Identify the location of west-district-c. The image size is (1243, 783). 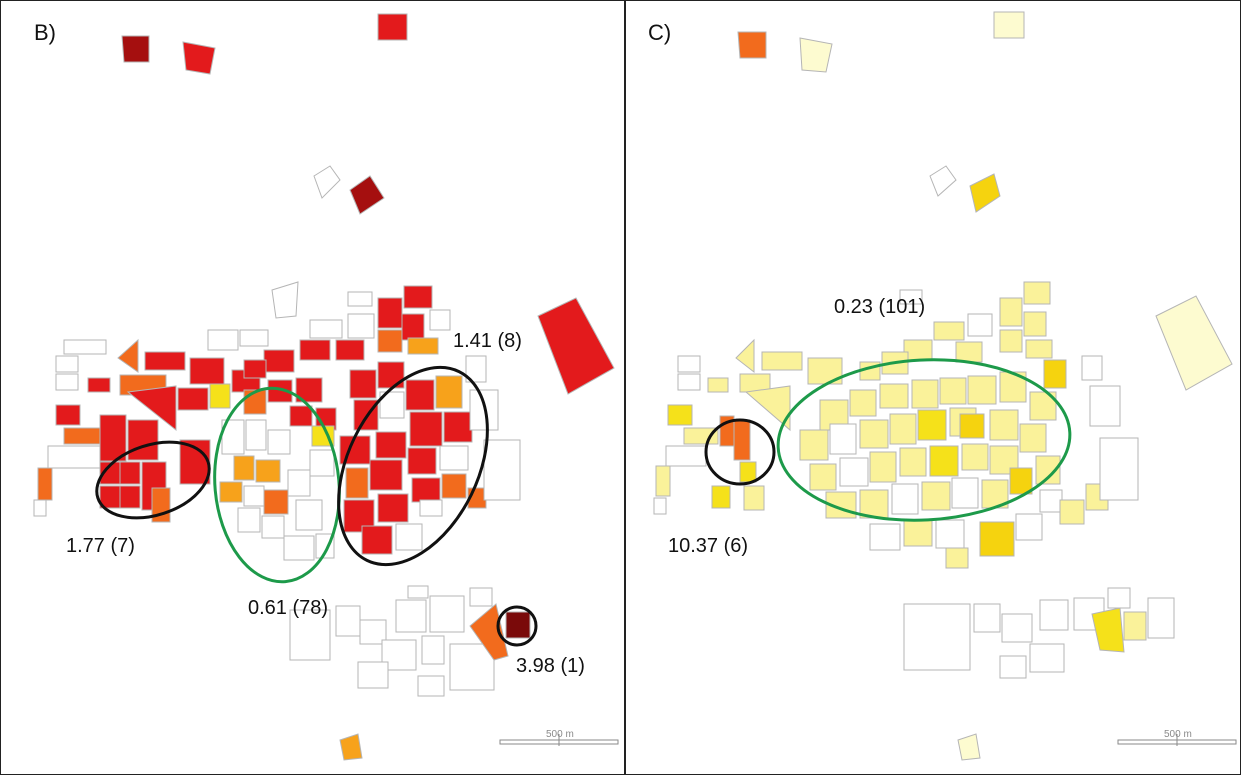
(748, 426).